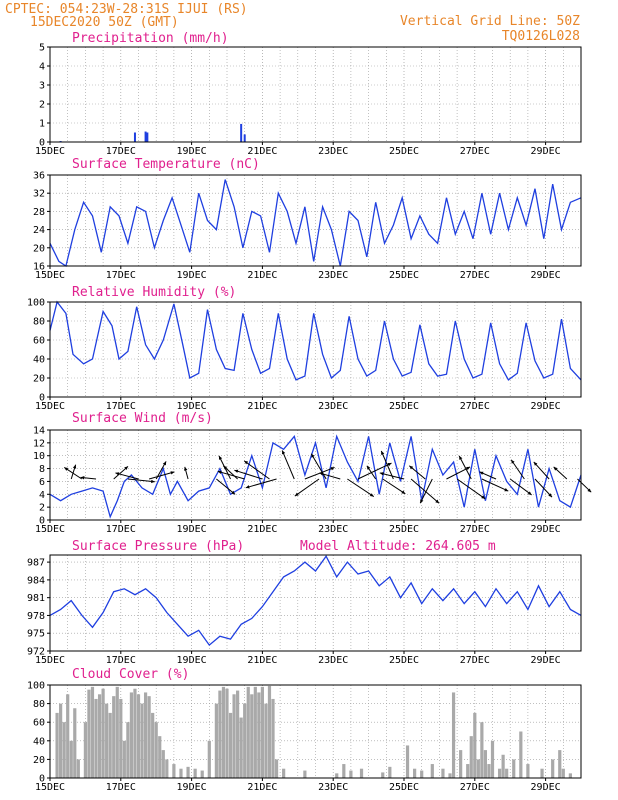  I want to click on x-tick-label: 29DEC, so click(546, 787).